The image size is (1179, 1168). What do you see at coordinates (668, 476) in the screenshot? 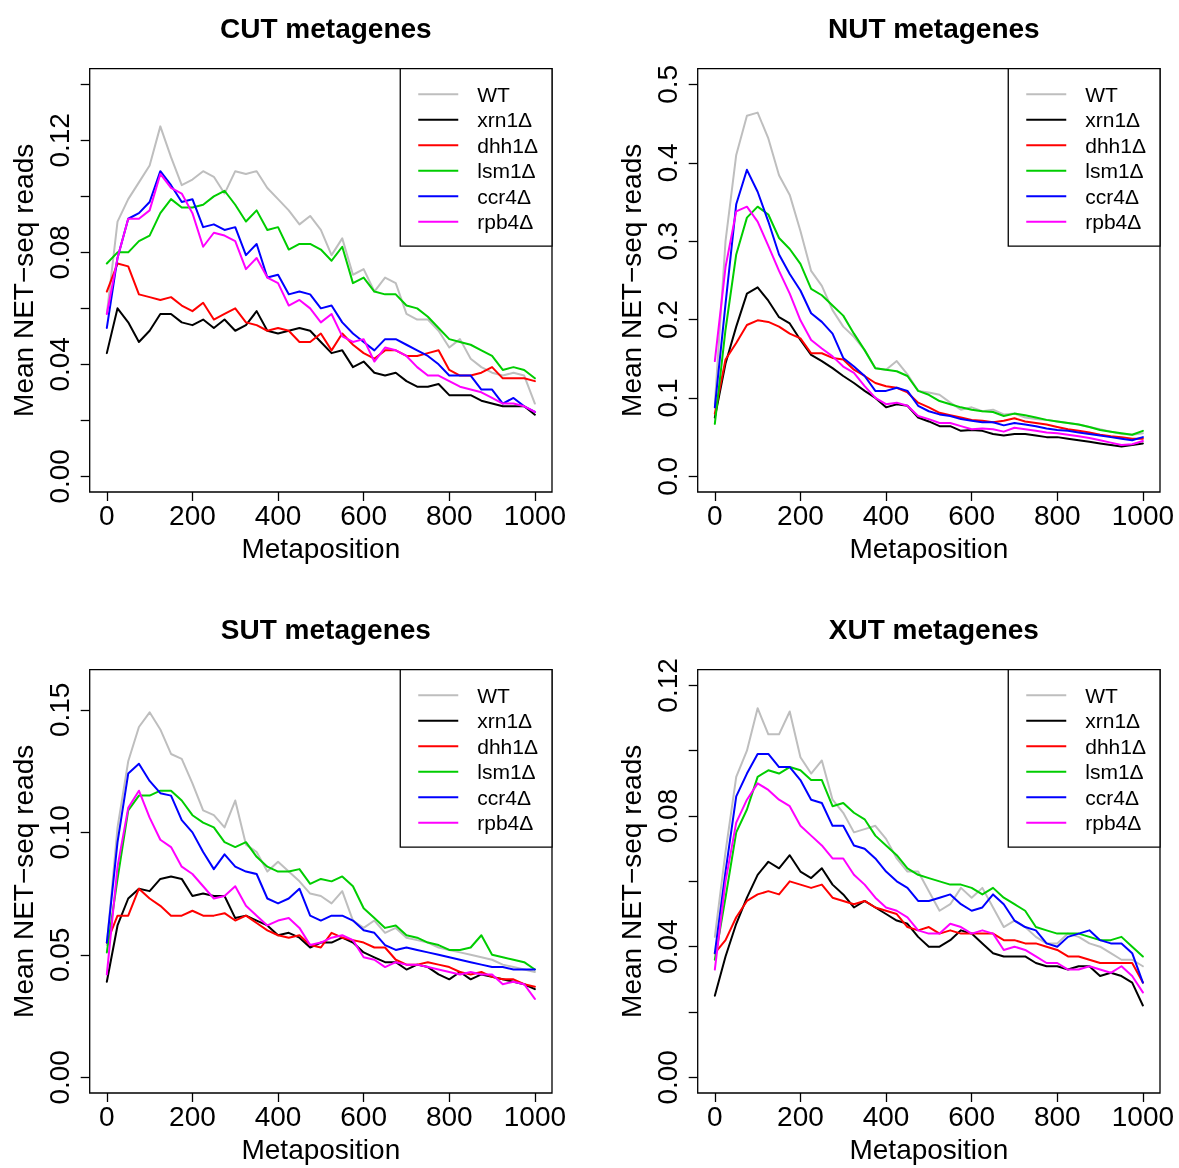
I see `y-tick-label: 0.0` at bounding box center [668, 476].